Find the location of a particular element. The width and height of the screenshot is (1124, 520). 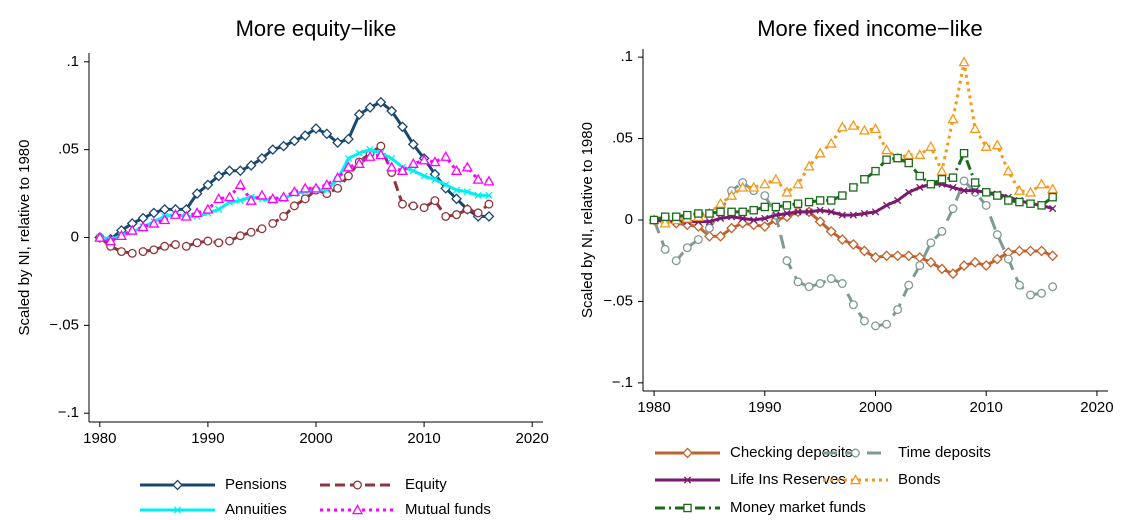

legend-label: Life Ins Reserves is located at coordinates (788, 479).